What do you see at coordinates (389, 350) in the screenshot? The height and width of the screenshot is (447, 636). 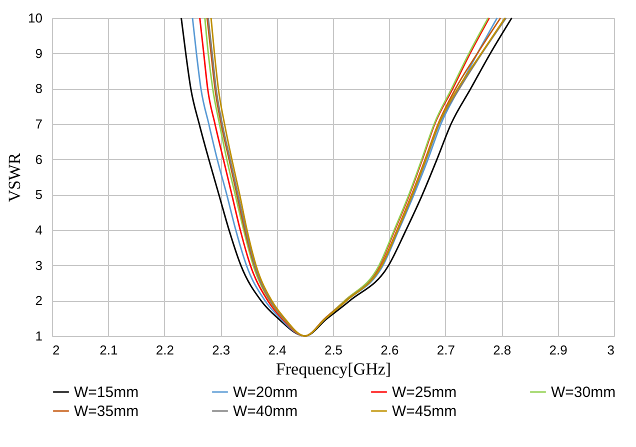 I see `x-tick-label: 2.6` at bounding box center [389, 350].